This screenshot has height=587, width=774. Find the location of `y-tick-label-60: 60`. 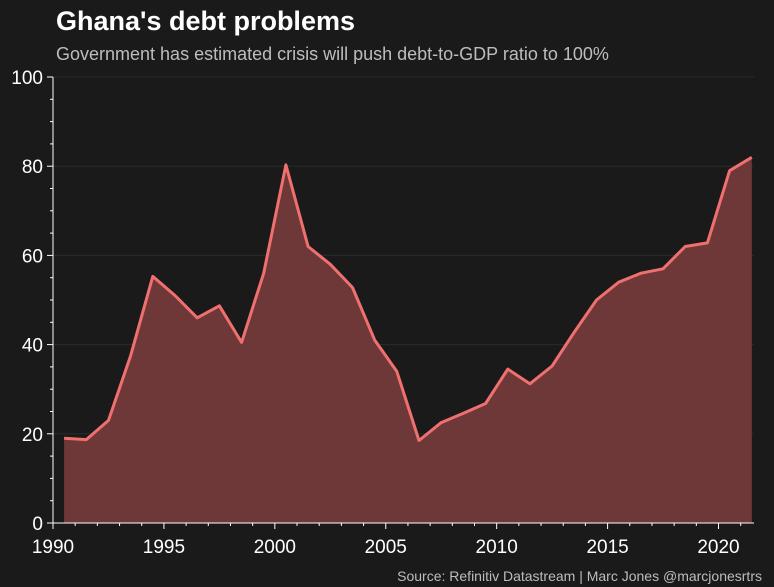

y-tick-label-60: 60 is located at coordinates (32, 256).